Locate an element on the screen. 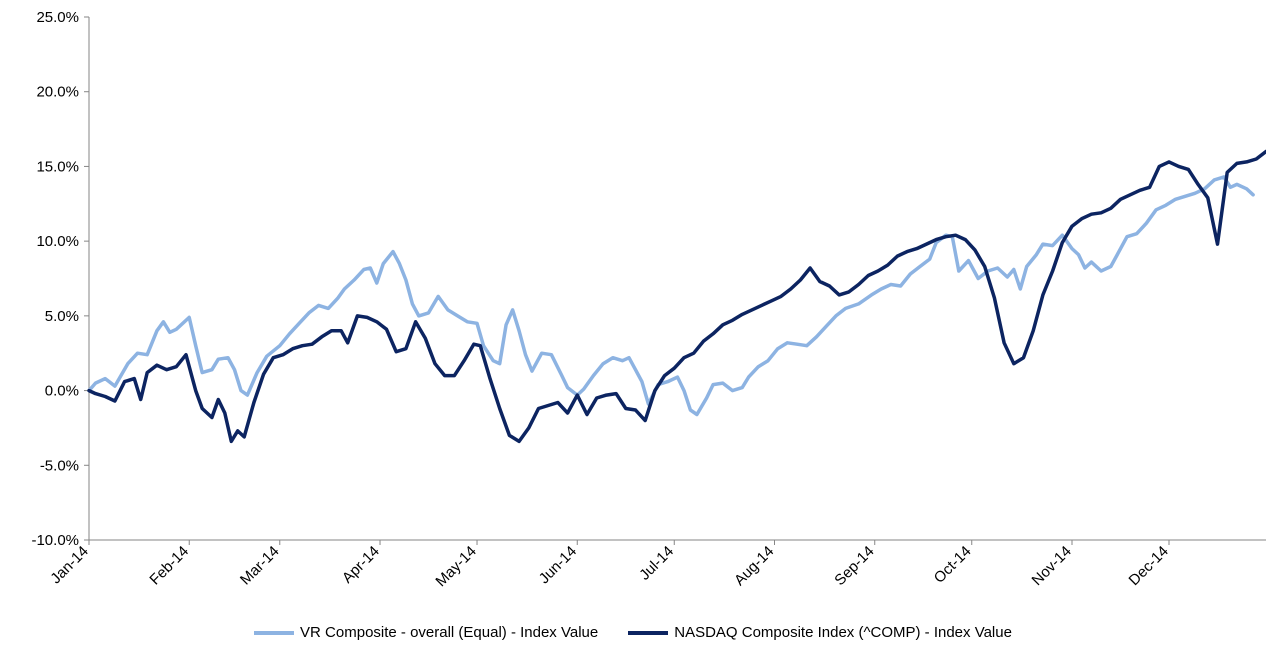  y-tick-label: 15.0% is located at coordinates (57, 166).